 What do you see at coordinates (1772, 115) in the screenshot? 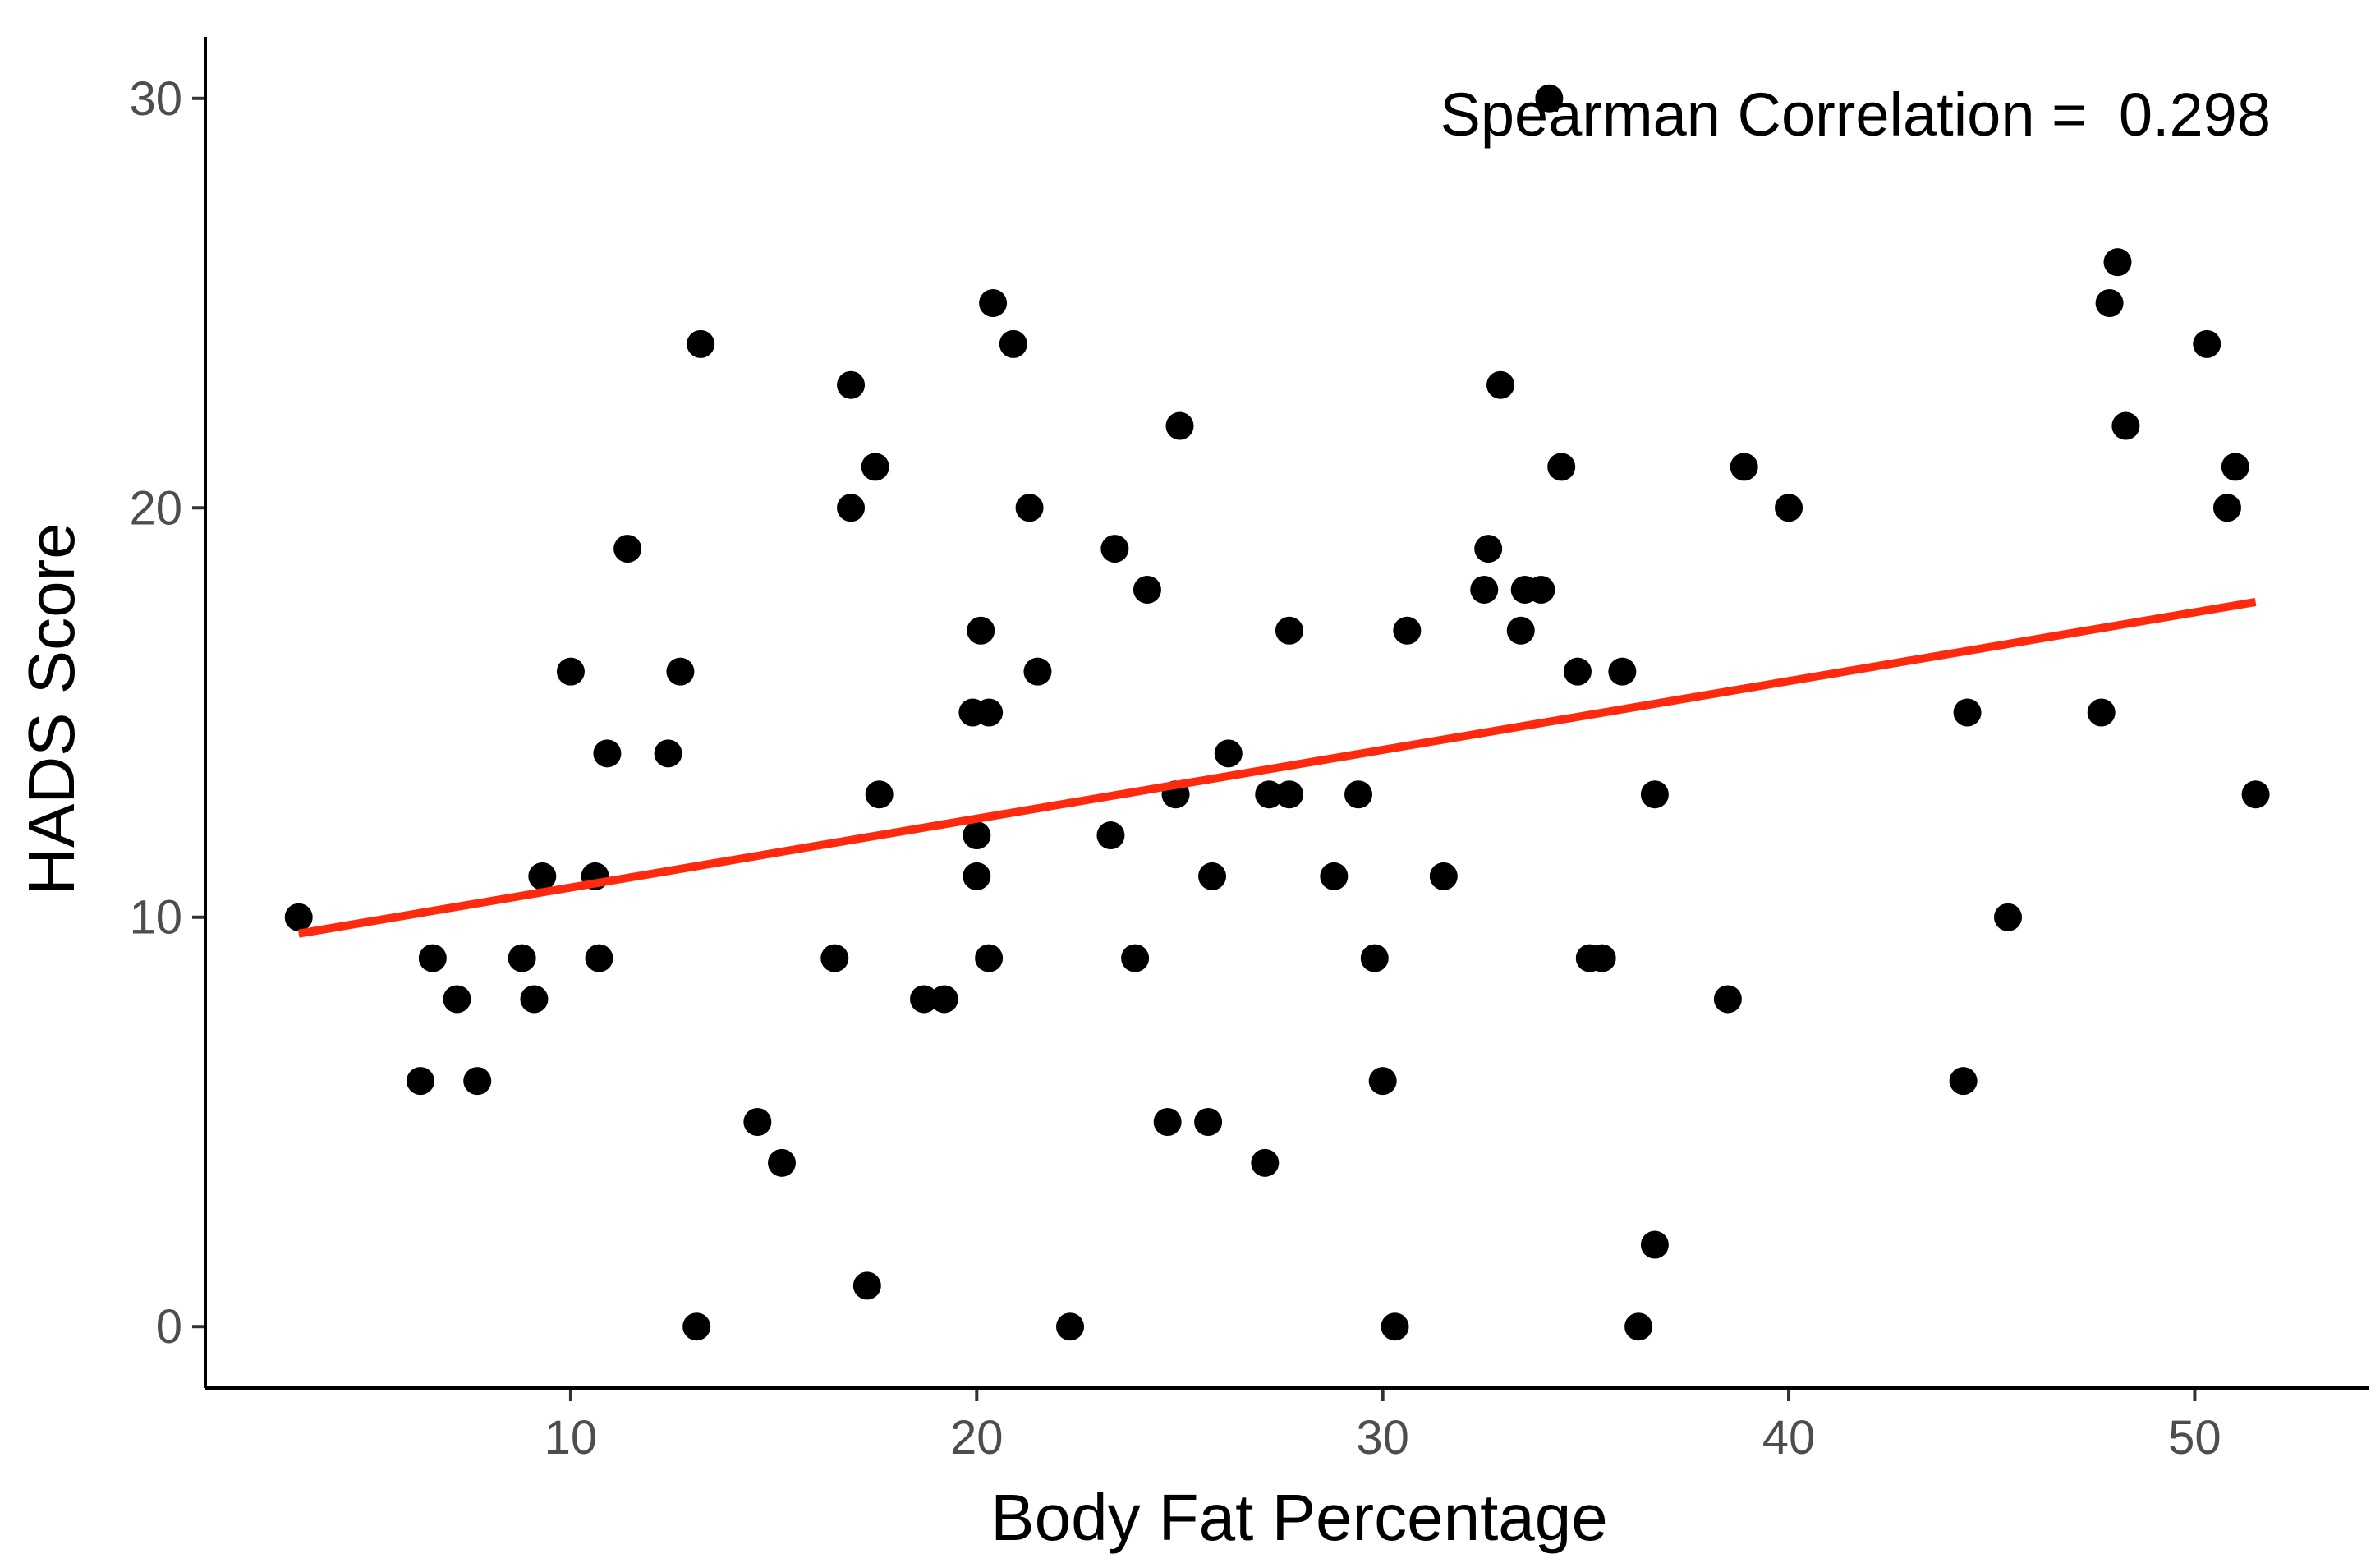
I see `annotation-label: Spearman Correlation =` at bounding box center [1772, 115].